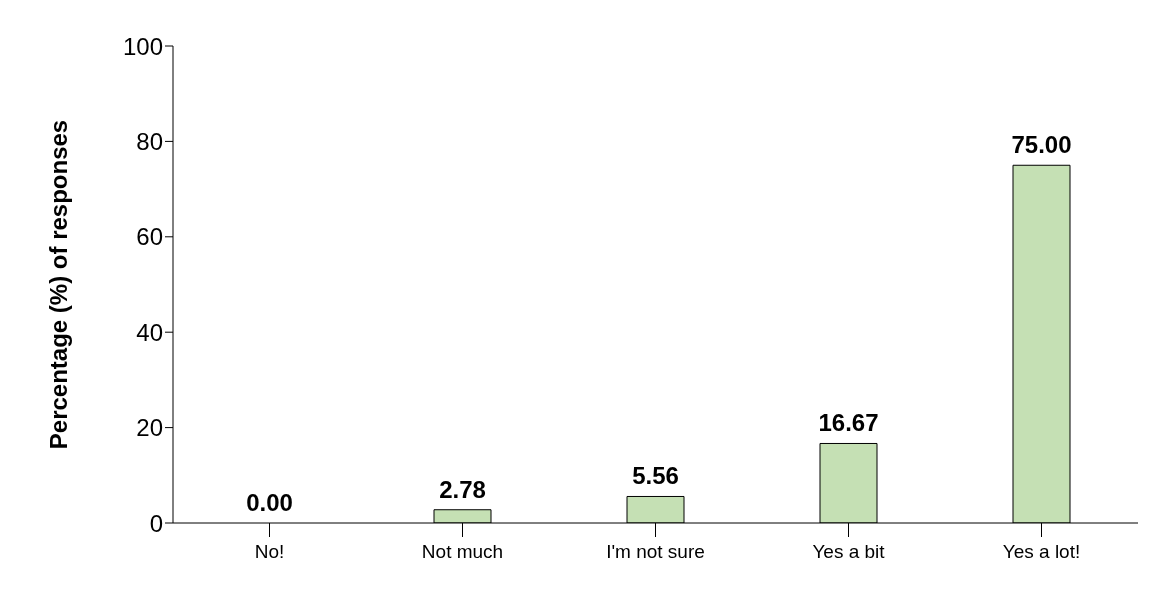 Image resolution: width=1166 pixels, height=597 pixels. What do you see at coordinates (149, 332) in the screenshot?
I see `y-tick-label: 40` at bounding box center [149, 332].